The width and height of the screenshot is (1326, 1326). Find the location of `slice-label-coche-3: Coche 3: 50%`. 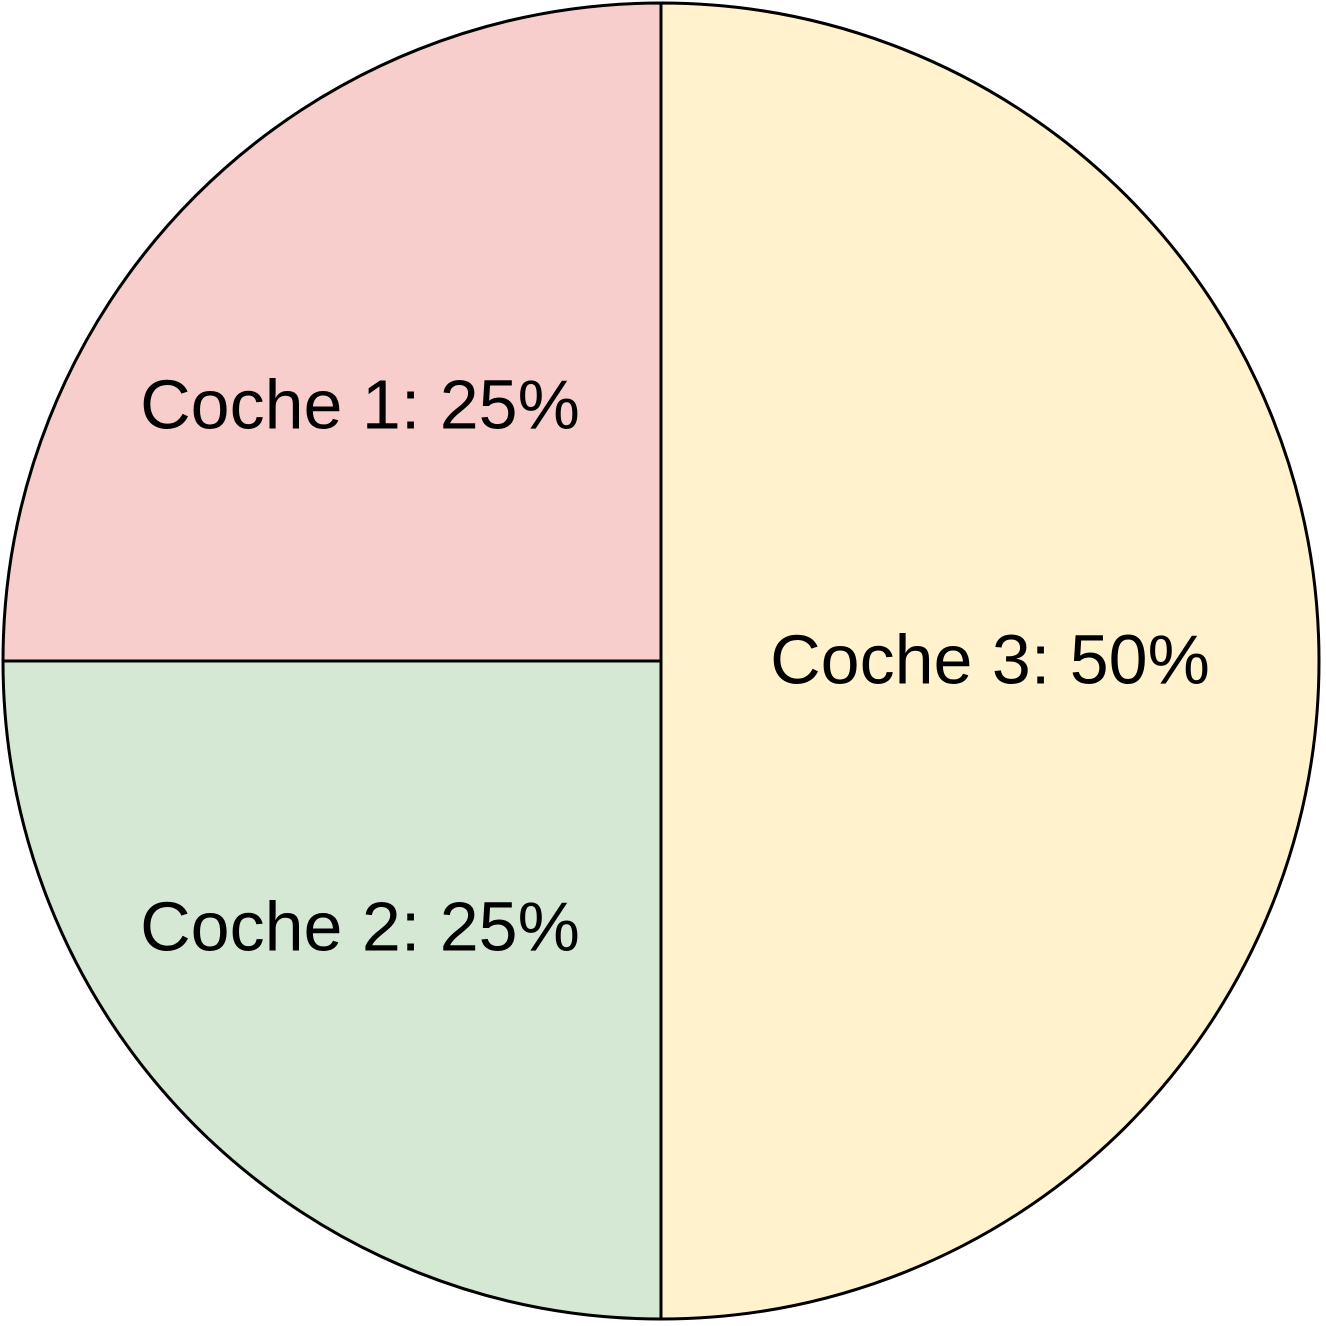

slice-label-coche-3: Coche 3: 50% is located at coordinates (990, 659).